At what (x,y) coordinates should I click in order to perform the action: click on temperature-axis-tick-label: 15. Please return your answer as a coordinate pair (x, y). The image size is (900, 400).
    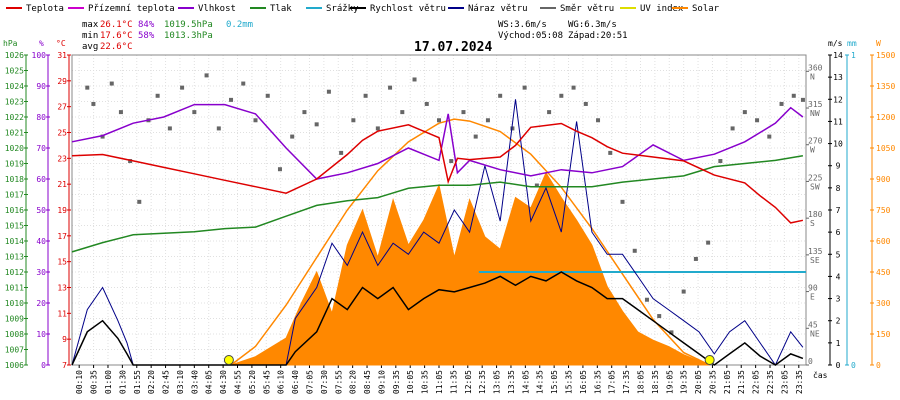
    Looking at the image, I should click on (62, 262).